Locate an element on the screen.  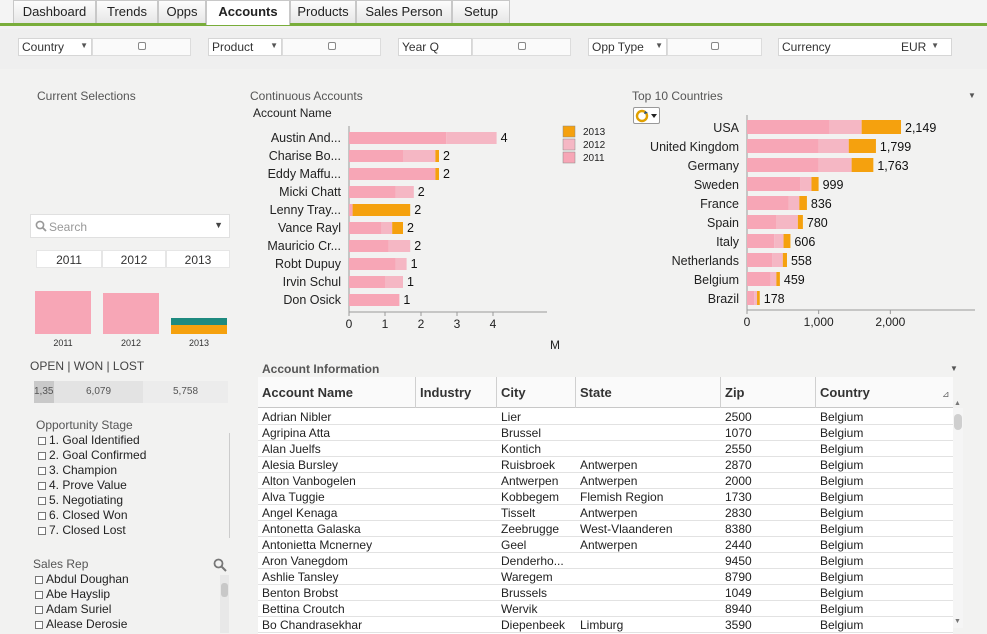
list-item: 5. Negotiating is located at coordinates (92, 500).